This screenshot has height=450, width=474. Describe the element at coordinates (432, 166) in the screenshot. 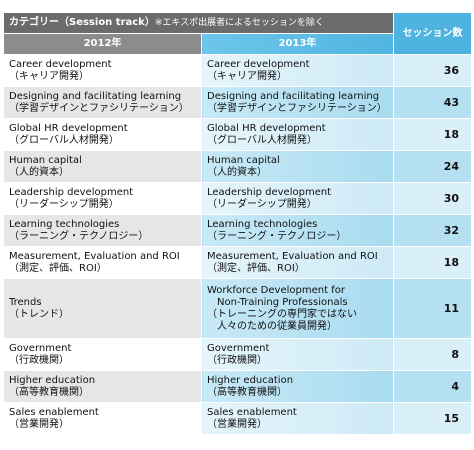

I see `cell-sessions: 24` at that location.